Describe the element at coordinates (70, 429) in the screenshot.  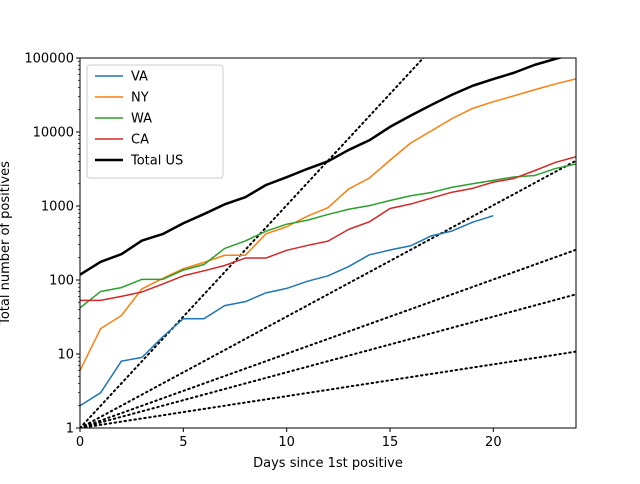
I see `y-tick-label: 1` at that location.